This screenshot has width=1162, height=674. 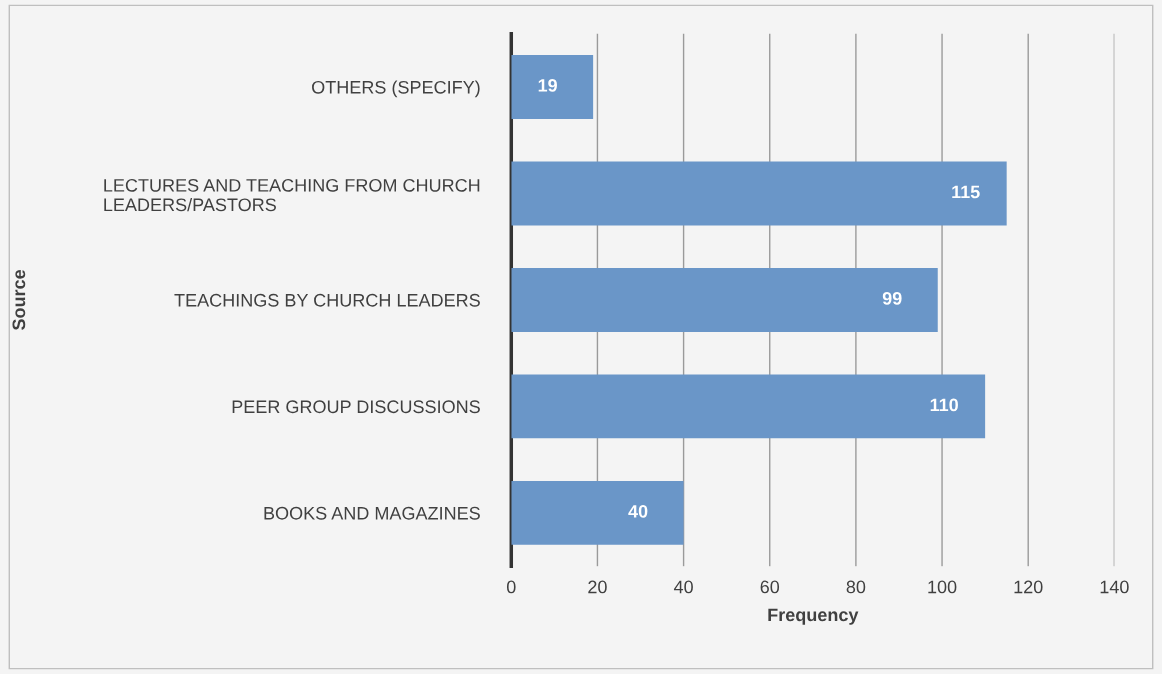 I want to click on x-tick-label: 0, so click(x=511, y=587).